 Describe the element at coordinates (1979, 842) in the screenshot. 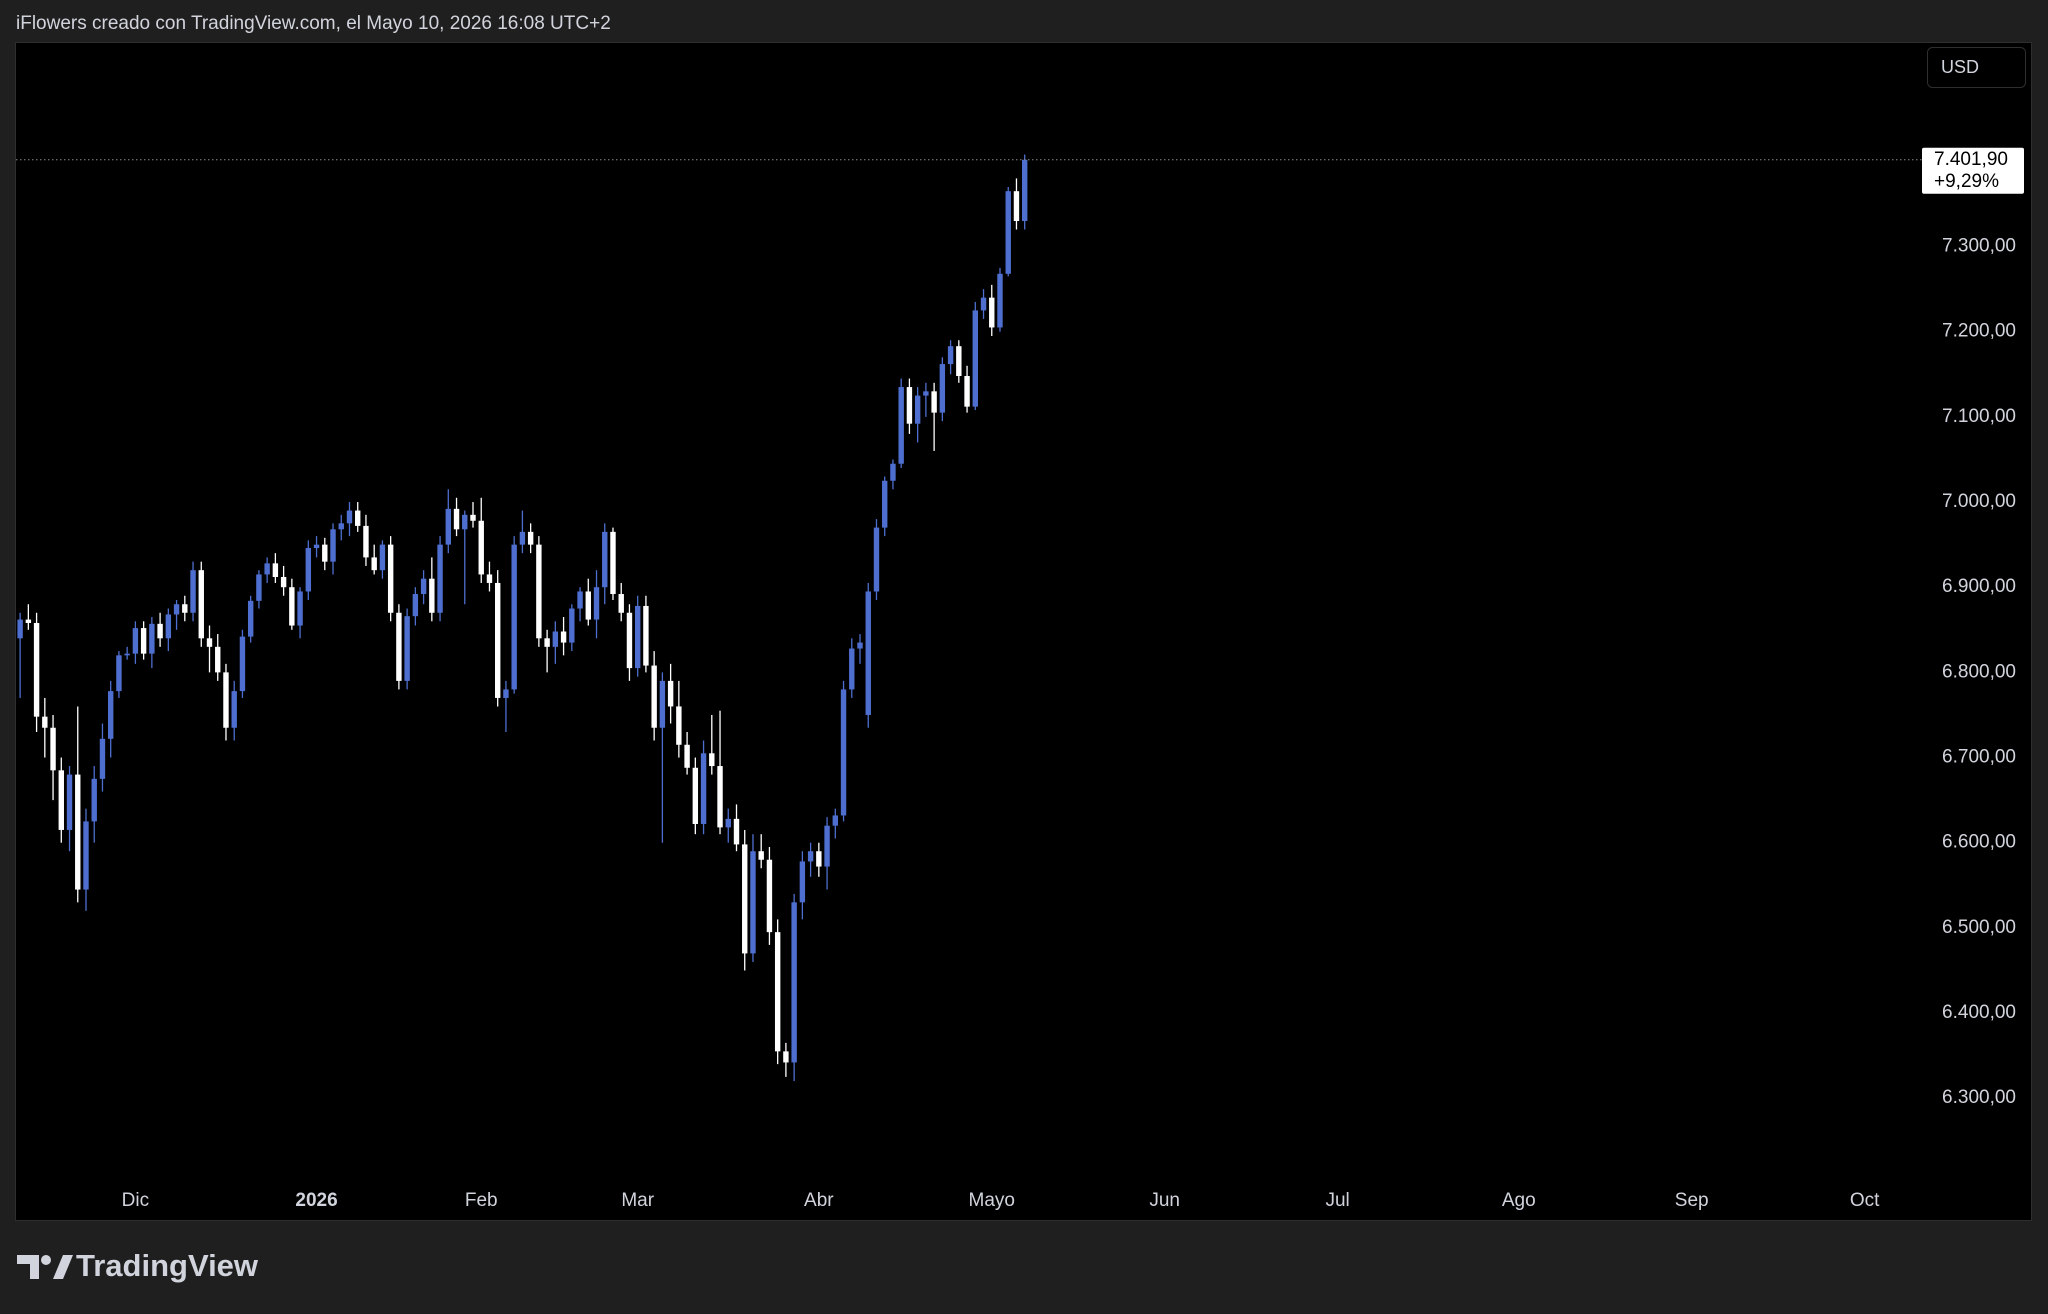

I see `y-tick-label: 6.600,00` at that location.